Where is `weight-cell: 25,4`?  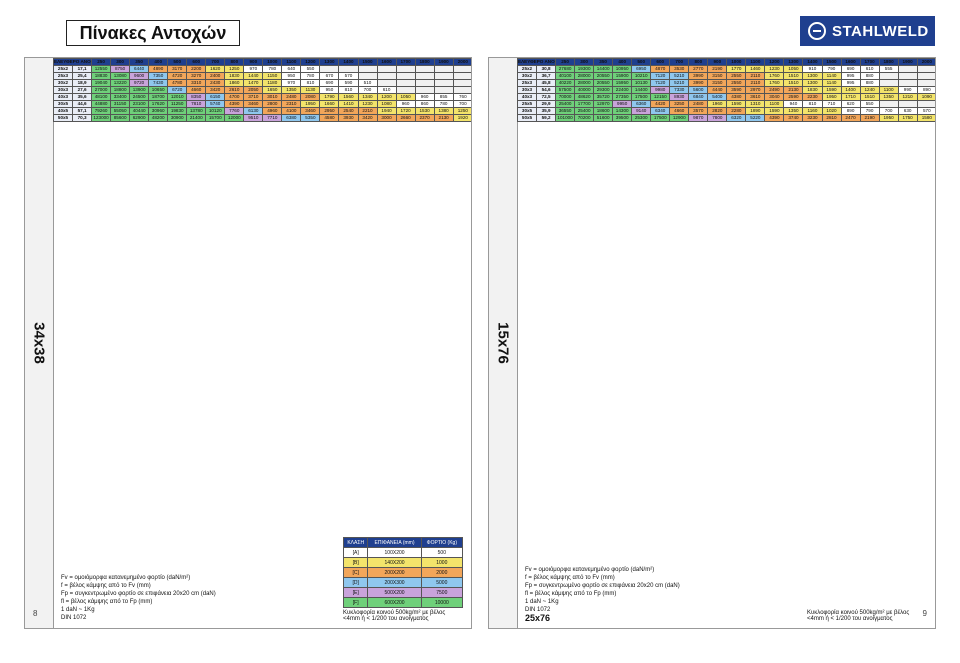
weight-cell: 25,4 is located at coordinates (82, 76).